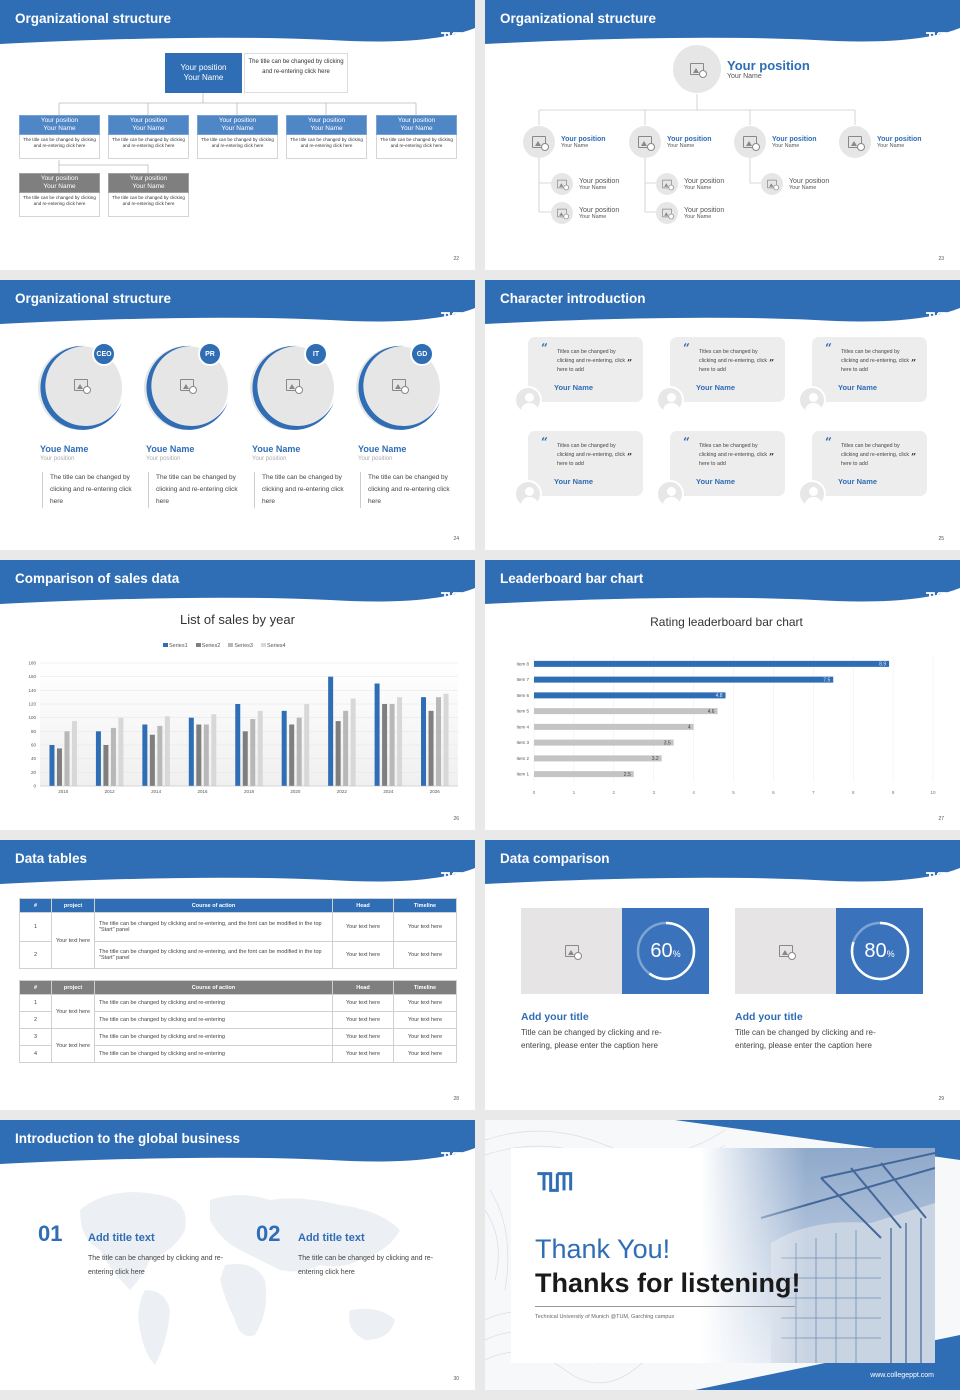 Image resolution: width=960 pixels, height=1400 pixels. What do you see at coordinates (32, 663) in the screenshot?
I see `y-tick-label: 180` at bounding box center [32, 663].